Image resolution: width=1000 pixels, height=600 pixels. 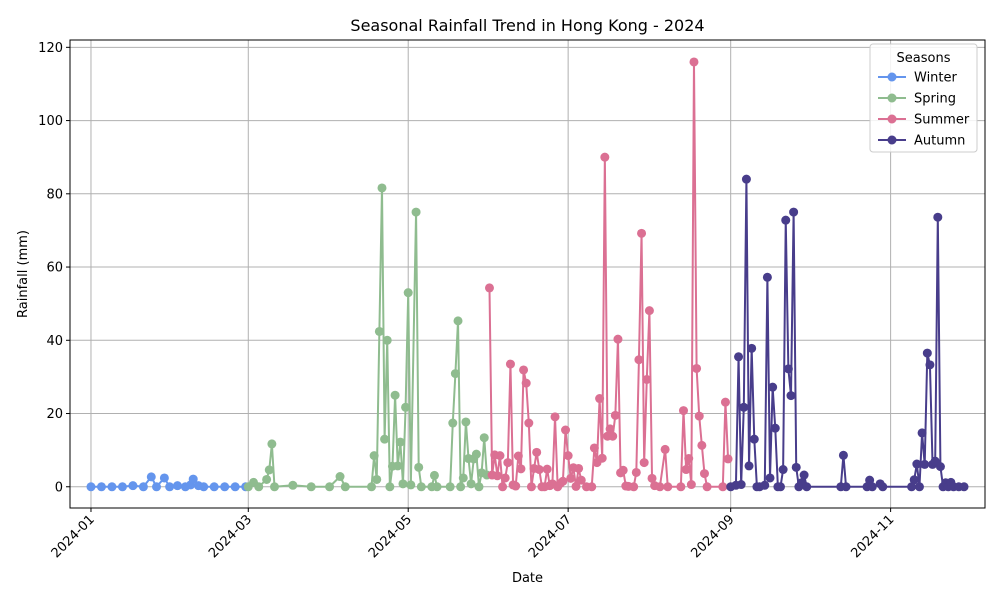 I want to click on legend: Seasons Winter Spring Summer Autumn, so click(x=923, y=98).